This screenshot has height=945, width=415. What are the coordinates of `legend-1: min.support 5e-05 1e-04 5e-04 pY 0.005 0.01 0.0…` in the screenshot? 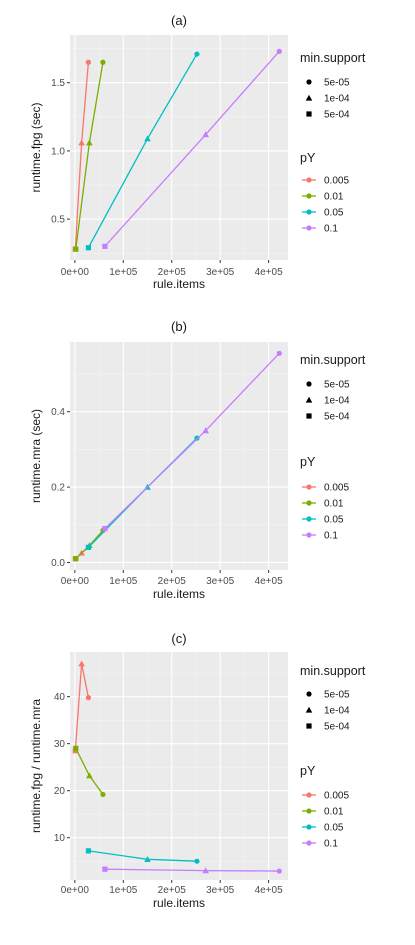 It's located at (333, 143).